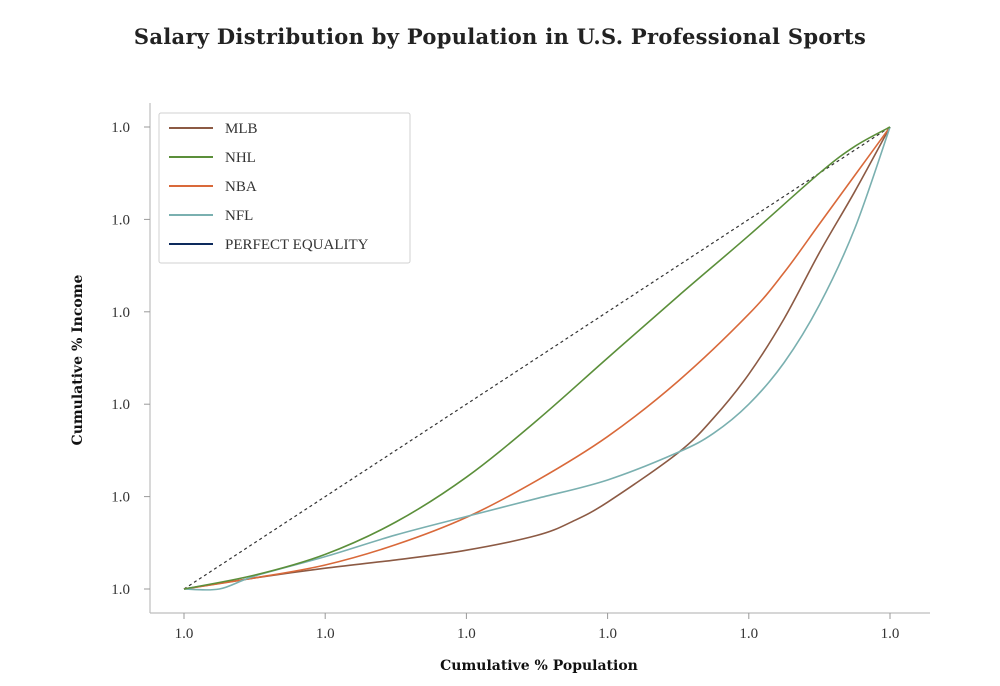  I want to click on legend-label-perfect-equality: PERFECT EQUALITY, so click(297, 245).